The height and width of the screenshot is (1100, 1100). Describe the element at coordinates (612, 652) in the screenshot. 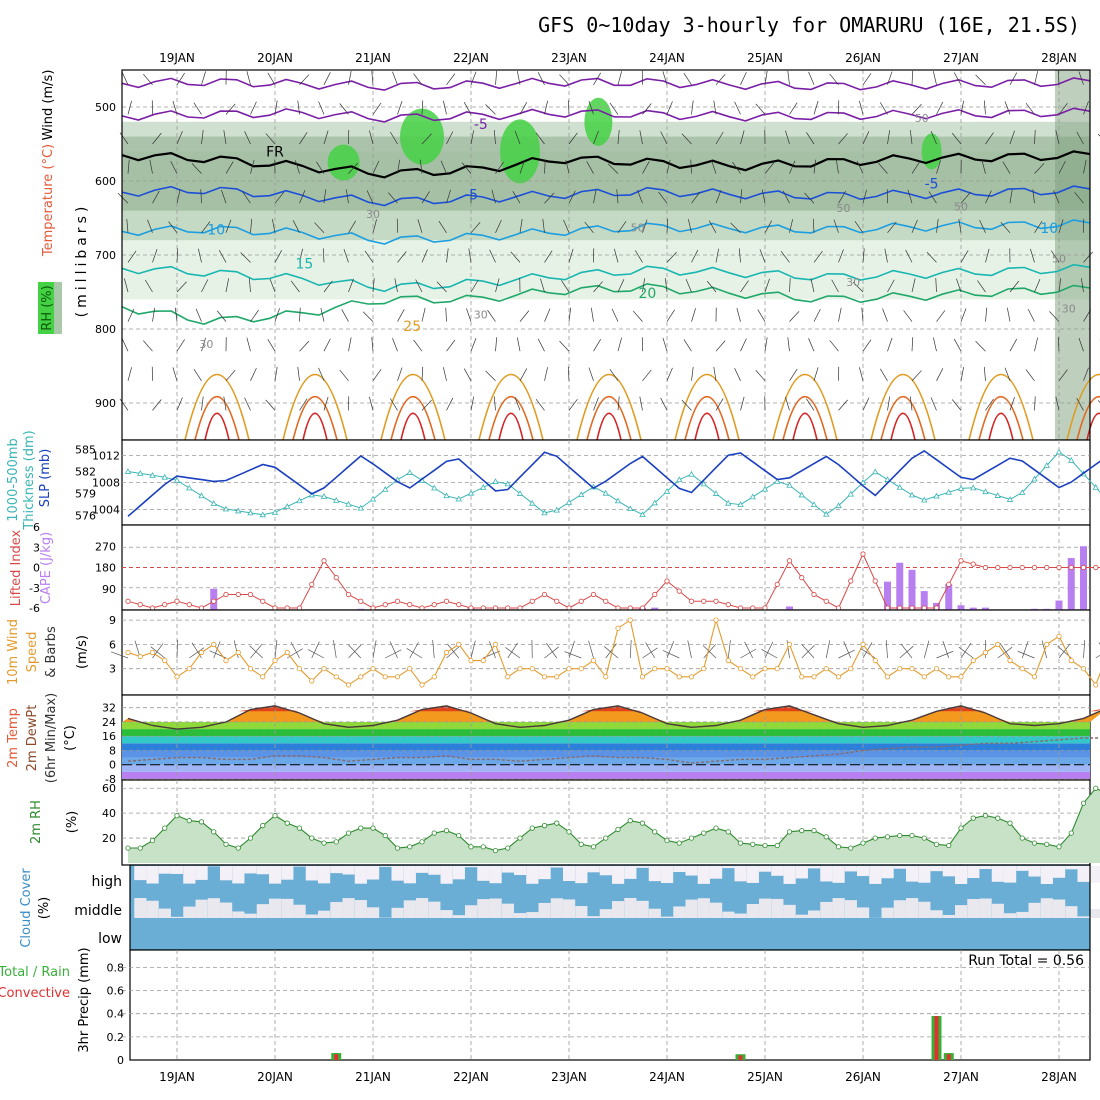

I see `wind10m-speed-line` at that location.